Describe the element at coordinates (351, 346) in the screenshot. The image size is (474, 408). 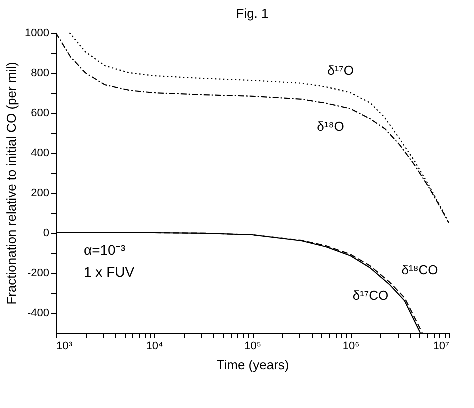
I see `x-tick-label: 10⁶` at that location.